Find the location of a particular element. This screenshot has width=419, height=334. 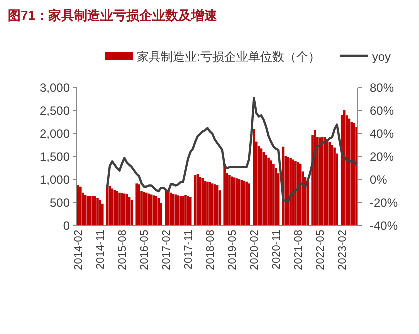

legend-家具制造业:亏损企业单位数（个）: 家具制造业:亏损企业单位数（个） is located at coordinates (212, 57).